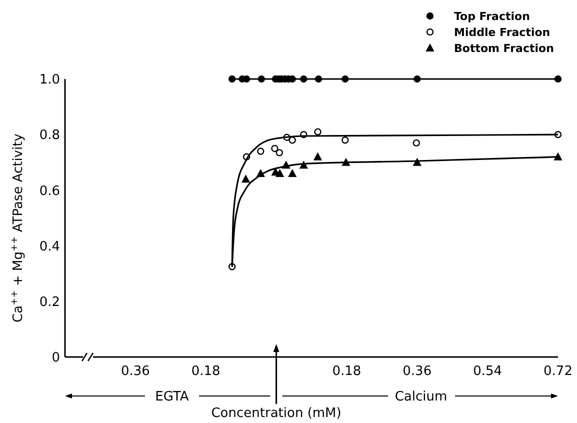 This screenshot has height=423, width=577. Describe the element at coordinates (504, 48) in the screenshot. I see `legend-label: Bottom Fraction` at that location.